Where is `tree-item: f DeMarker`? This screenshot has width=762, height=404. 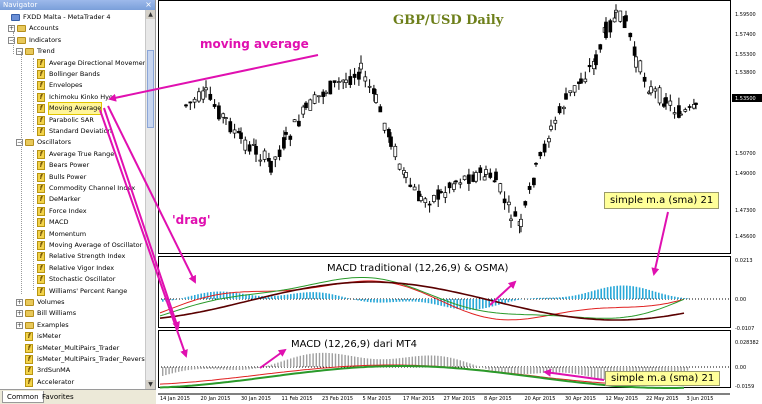
tree-item: f DeMarker is located at coordinates (73, 199).